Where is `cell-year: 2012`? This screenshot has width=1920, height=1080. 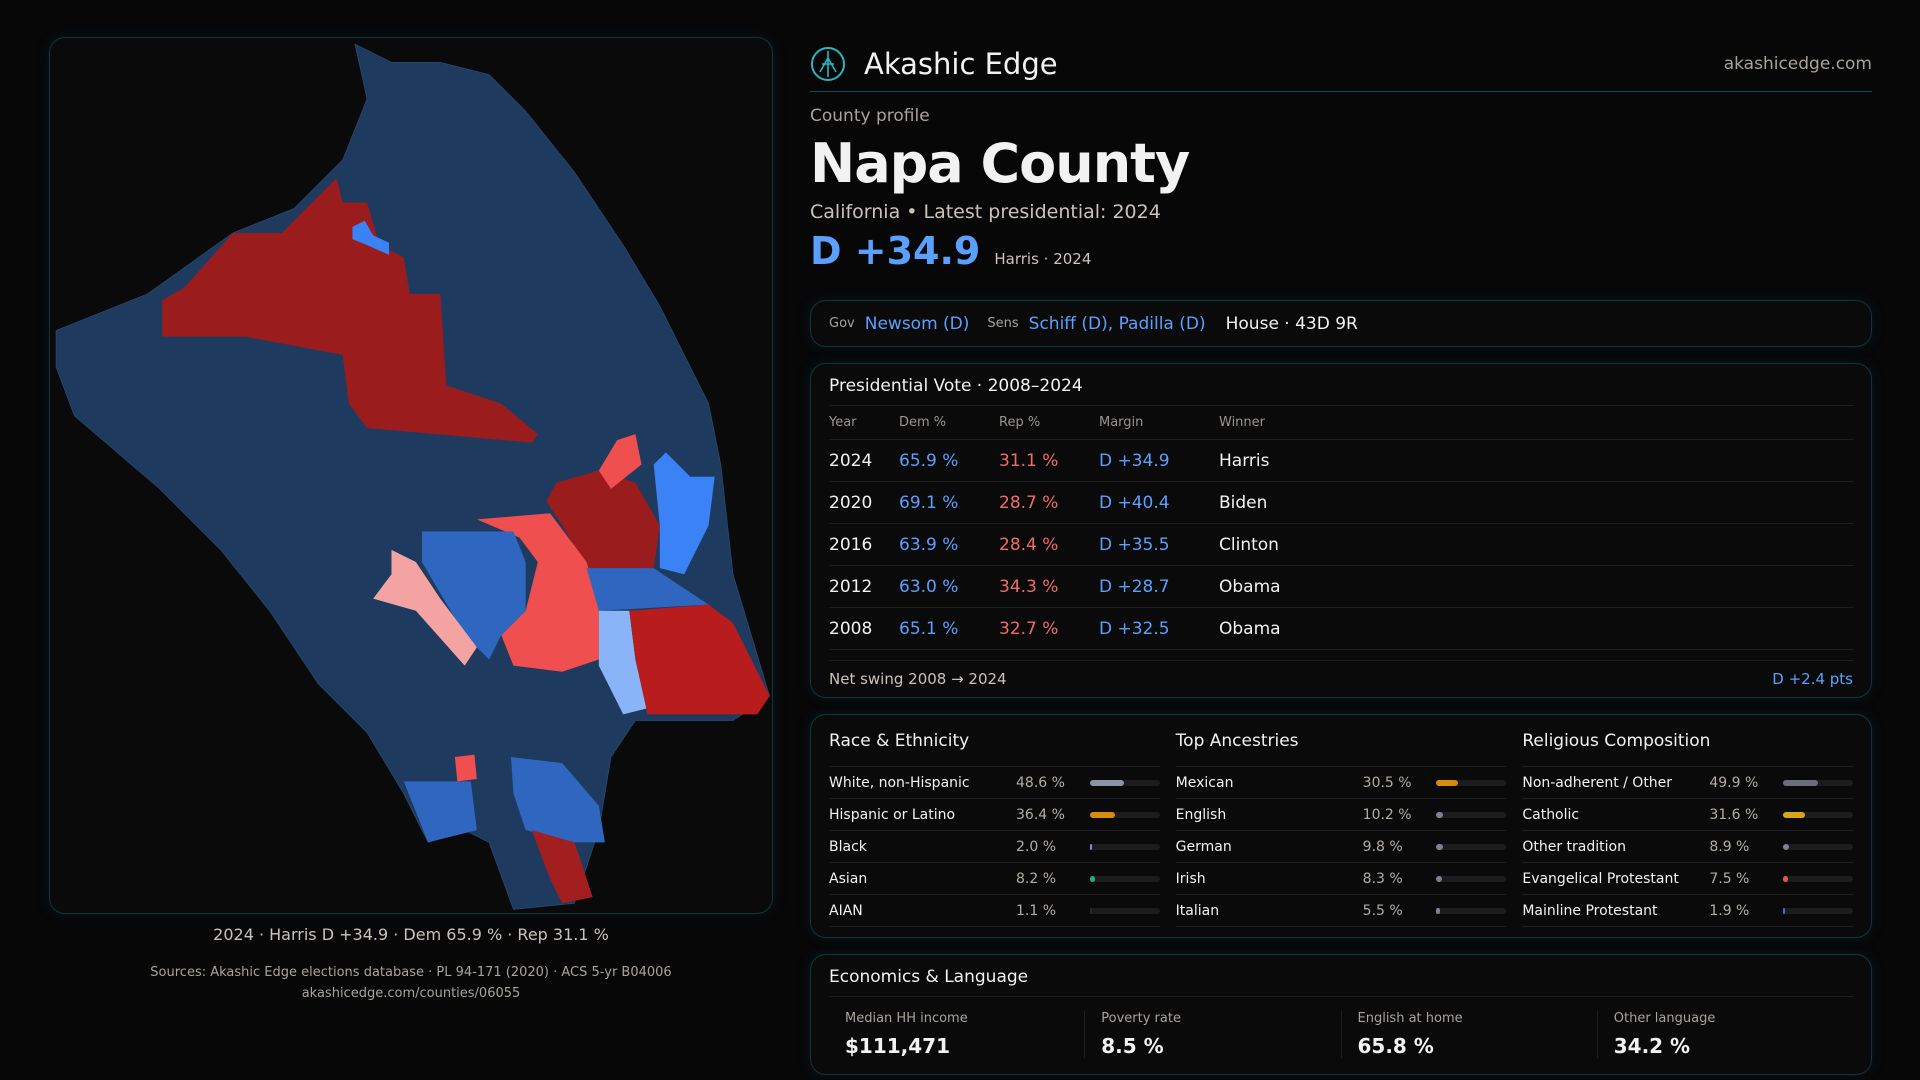
cell-year: 2012 is located at coordinates (851, 586).